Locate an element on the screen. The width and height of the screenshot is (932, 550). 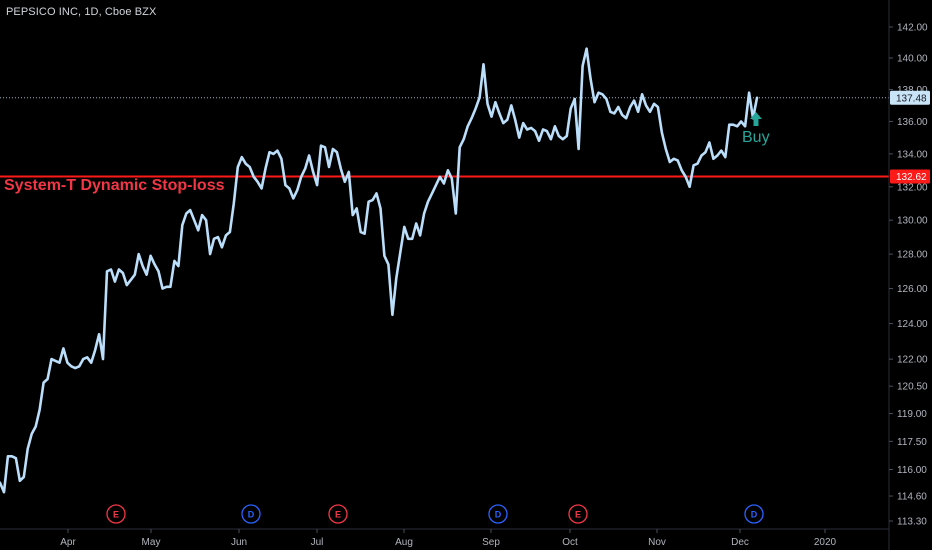
x-tick-label: Oct is located at coordinates (570, 542).